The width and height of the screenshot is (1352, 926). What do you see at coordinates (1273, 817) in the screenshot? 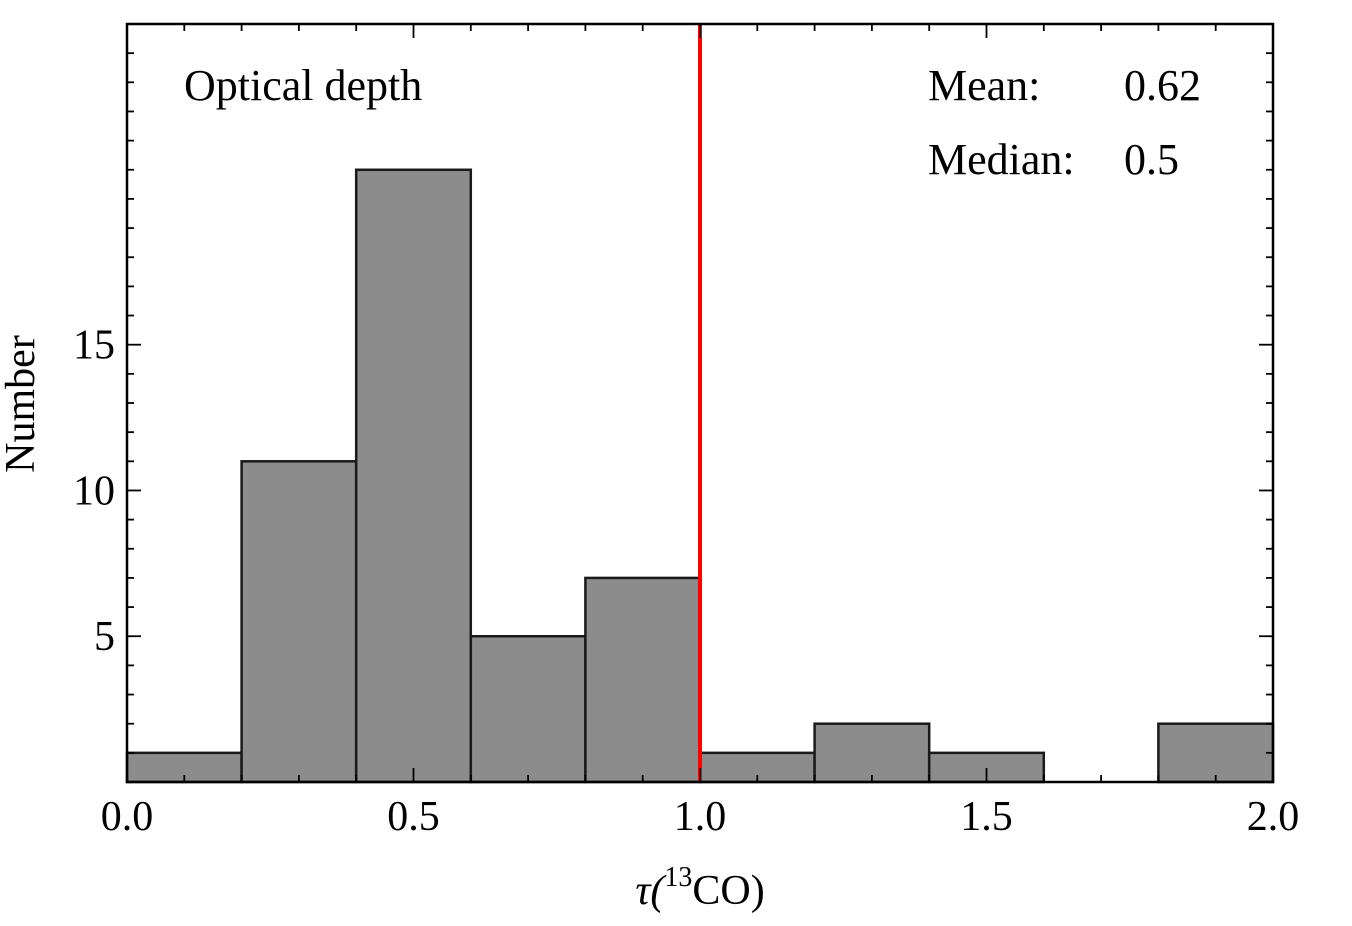
I see `x-tick-label: 2.0` at bounding box center [1273, 817].